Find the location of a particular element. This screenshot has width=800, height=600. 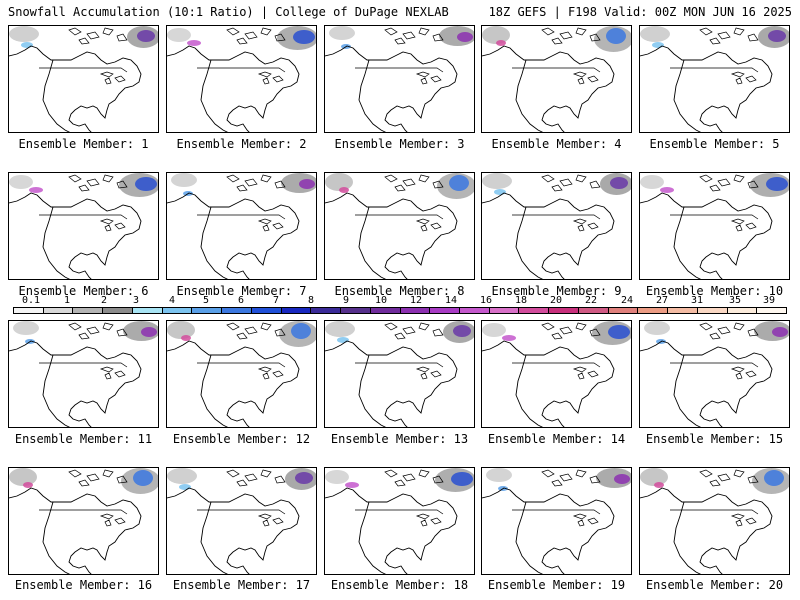

ensemble-member-label: Ensemble Member: 7 is located at coordinates (241, 291).